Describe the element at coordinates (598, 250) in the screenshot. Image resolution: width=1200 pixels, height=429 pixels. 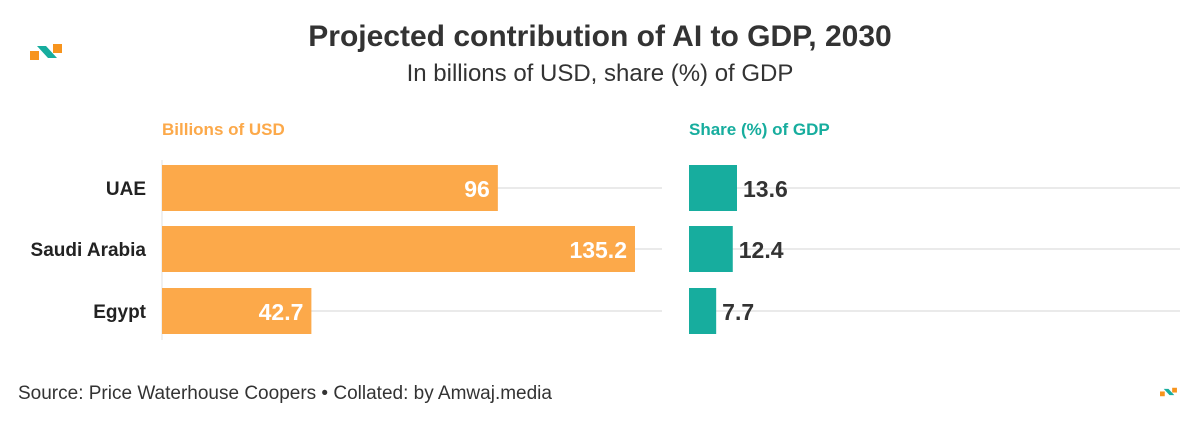
I see `usd-value-label: 135.2` at that location.